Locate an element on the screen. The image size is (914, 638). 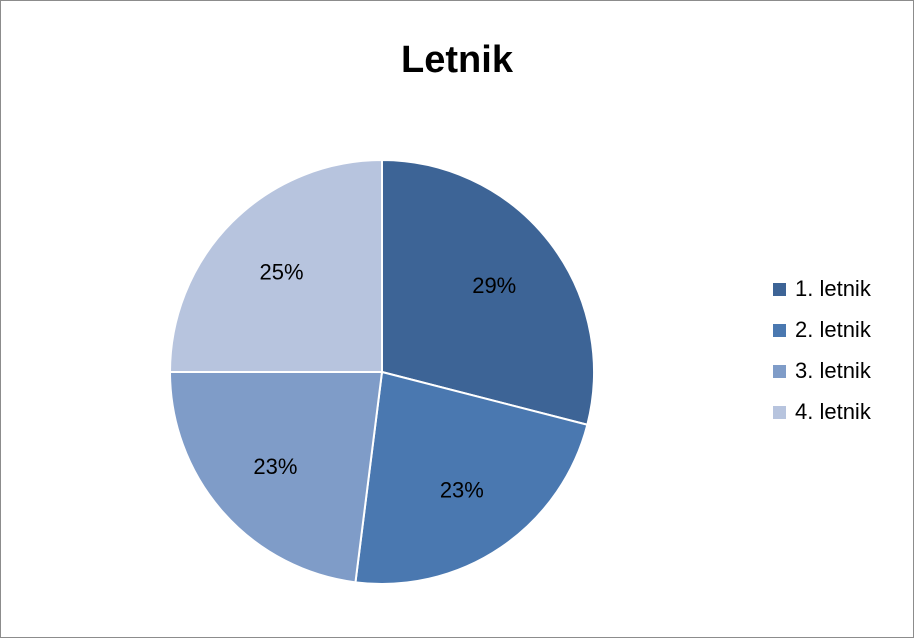
legend-item-2: 2. letnik is located at coordinates (822, 330).